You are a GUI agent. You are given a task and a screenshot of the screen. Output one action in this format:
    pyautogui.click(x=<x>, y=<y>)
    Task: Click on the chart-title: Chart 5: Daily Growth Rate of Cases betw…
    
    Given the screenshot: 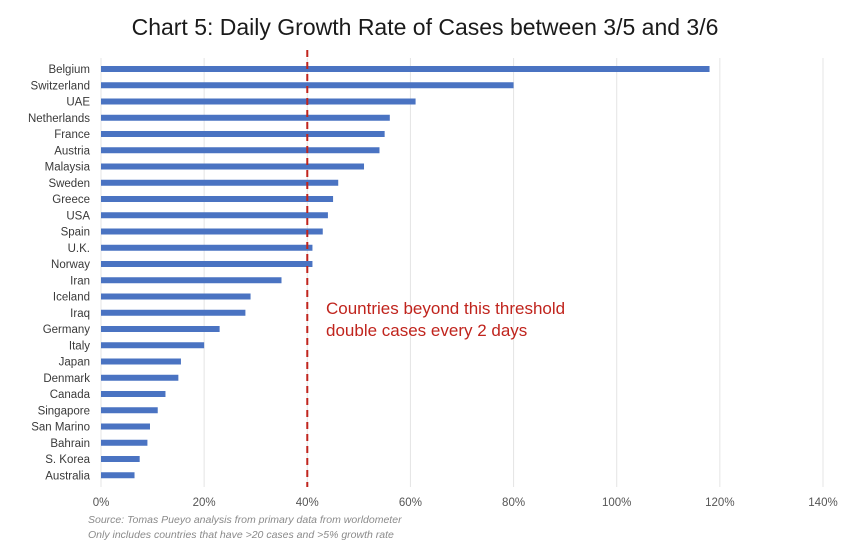 What is the action you would take?
    pyautogui.click(x=425, y=27)
    